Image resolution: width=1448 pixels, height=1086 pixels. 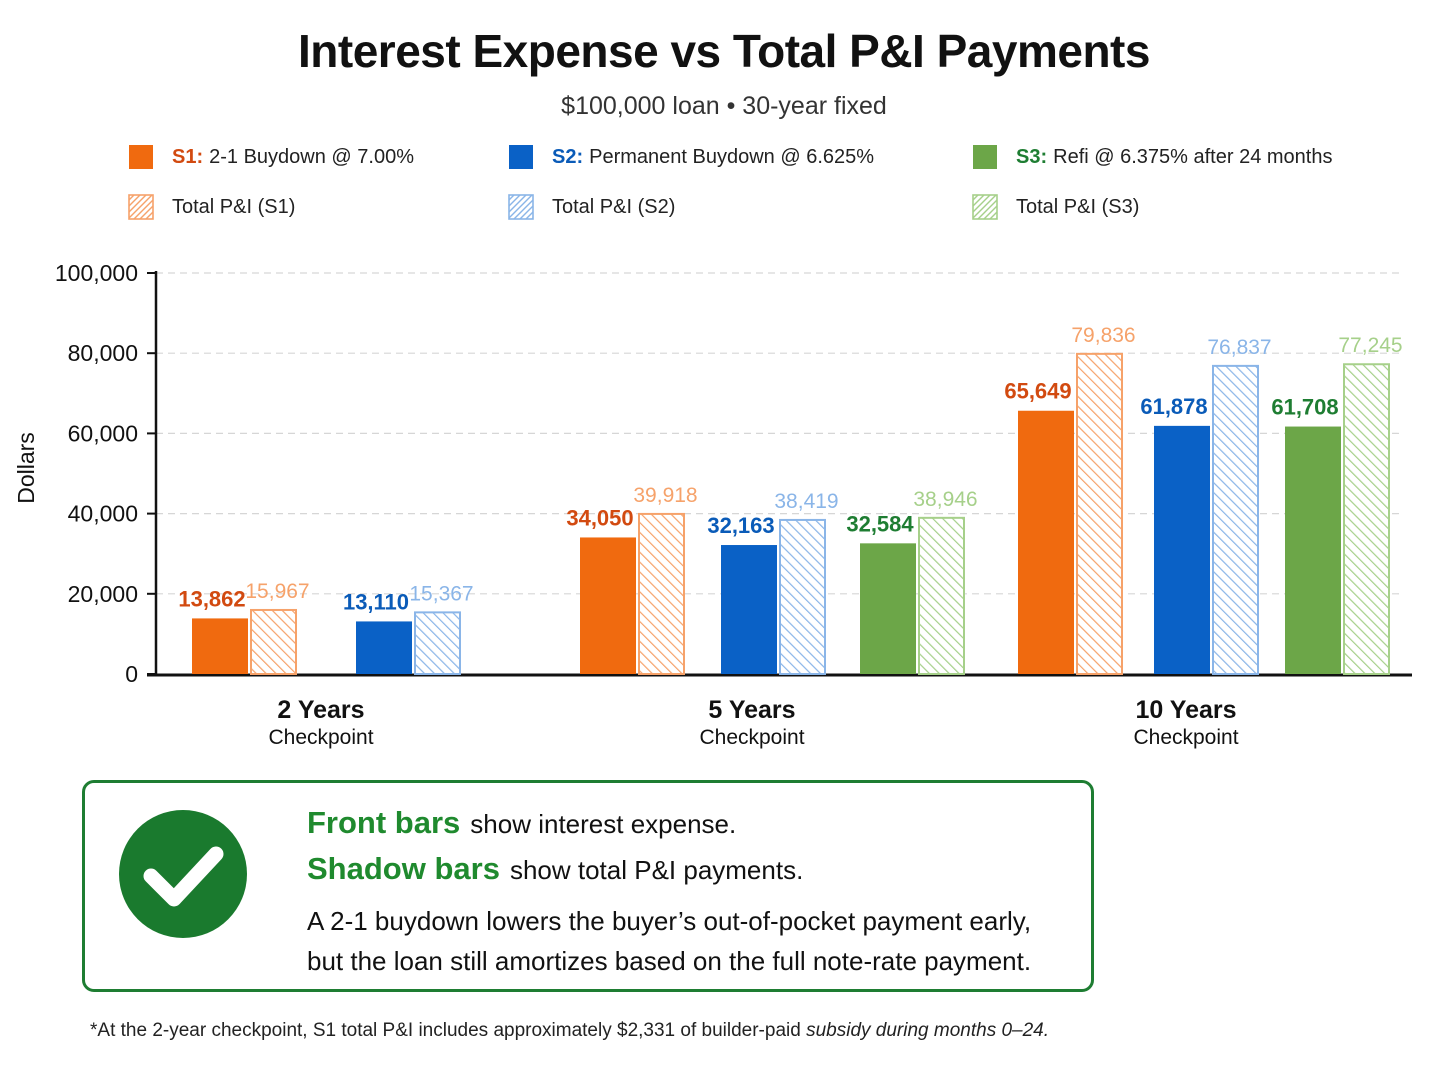 What do you see at coordinates (1185, 710) in the screenshot?
I see `x-category-label: 10 Years` at bounding box center [1185, 710].